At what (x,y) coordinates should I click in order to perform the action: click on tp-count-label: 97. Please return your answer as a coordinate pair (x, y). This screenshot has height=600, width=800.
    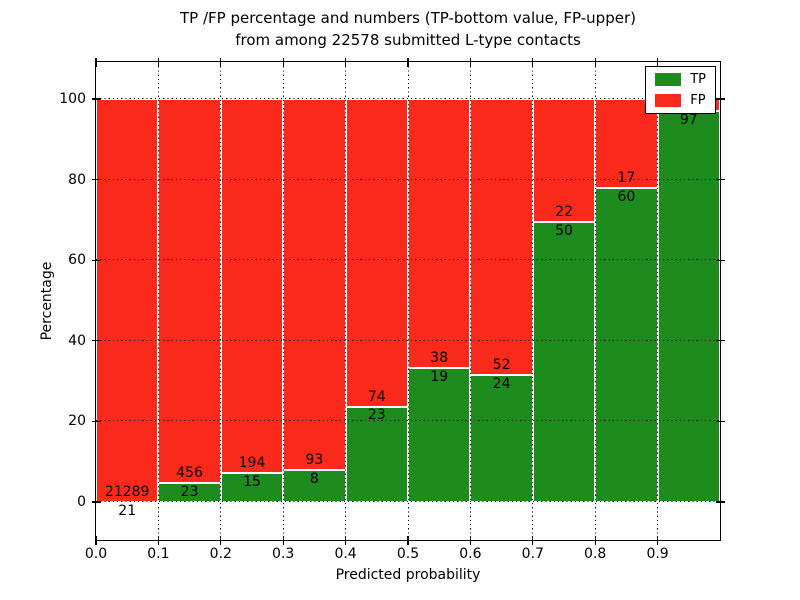
    Looking at the image, I should click on (688, 120).